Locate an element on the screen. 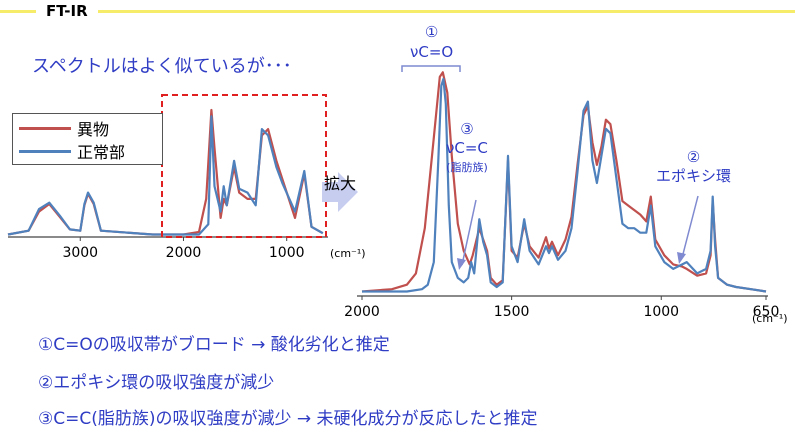  epoxy-arrow-head is located at coordinates (681, 258).